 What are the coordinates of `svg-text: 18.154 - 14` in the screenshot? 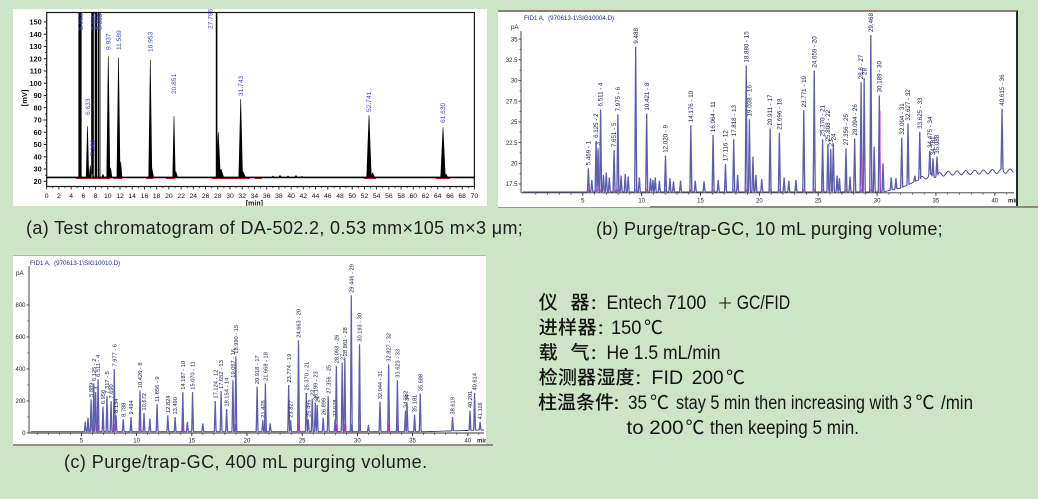 It's located at (228, 392).